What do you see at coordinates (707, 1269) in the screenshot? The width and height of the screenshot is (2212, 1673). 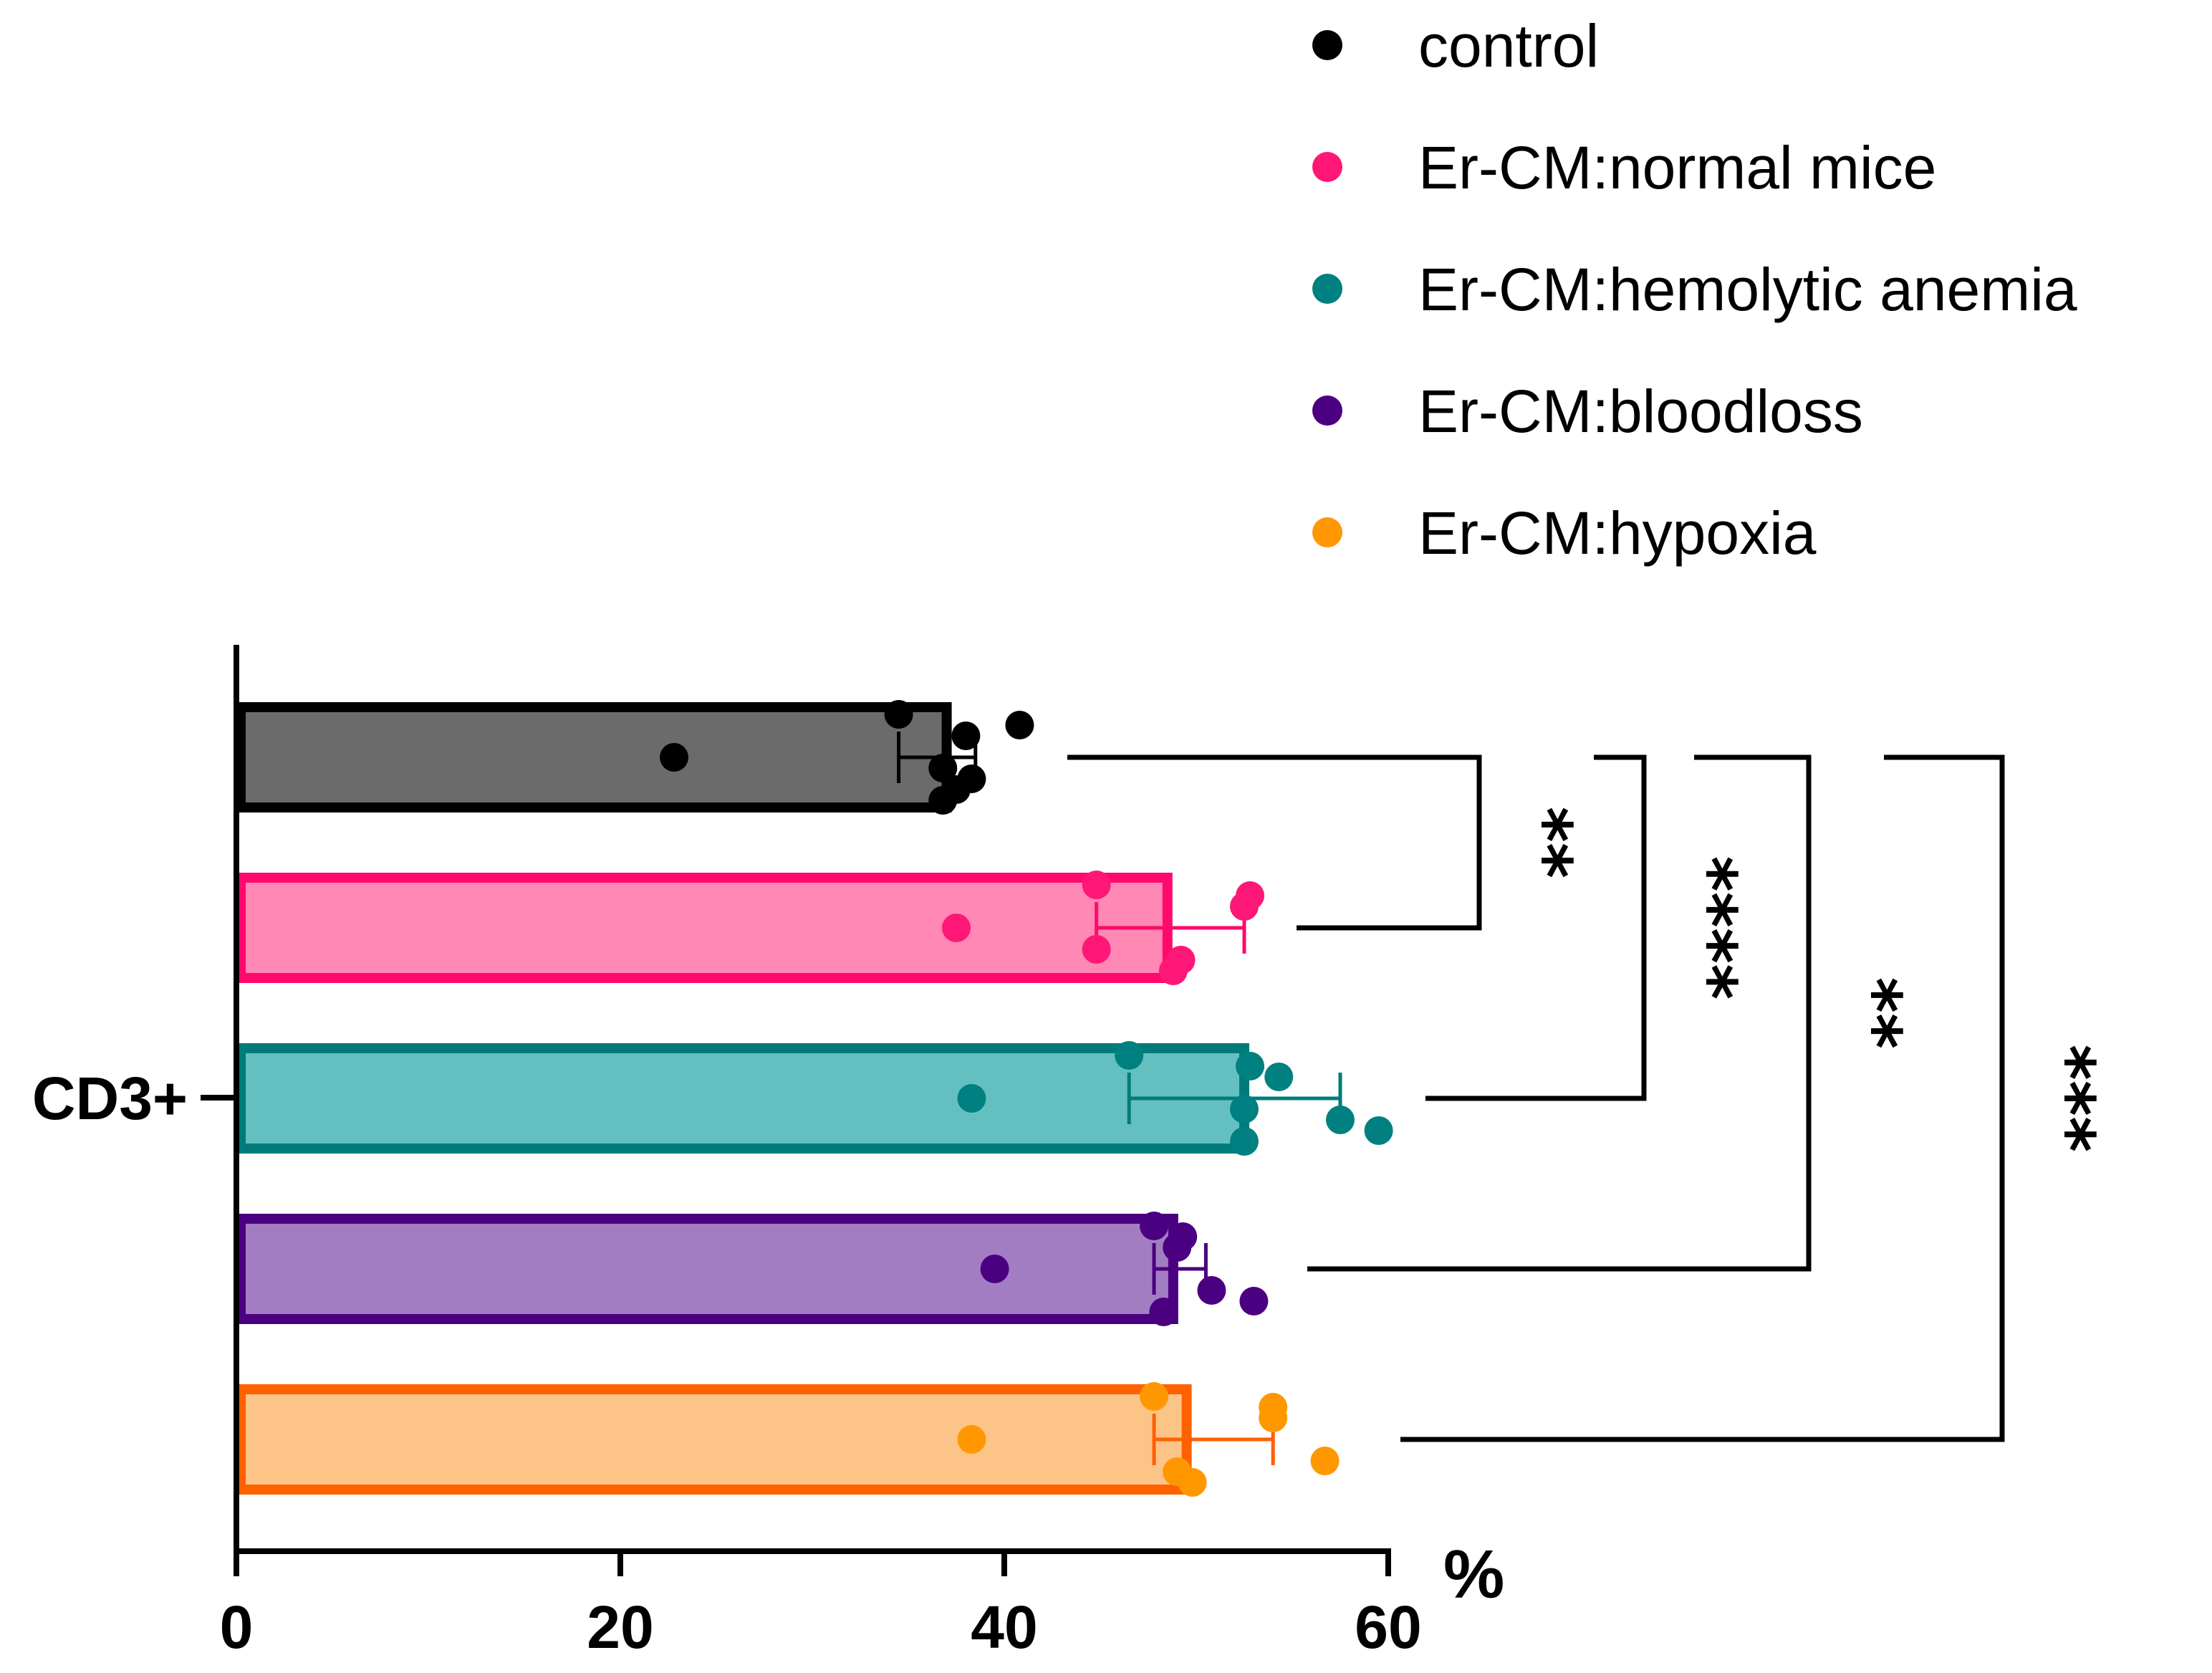 I see `bar-er-cm-bloodloss` at bounding box center [707, 1269].